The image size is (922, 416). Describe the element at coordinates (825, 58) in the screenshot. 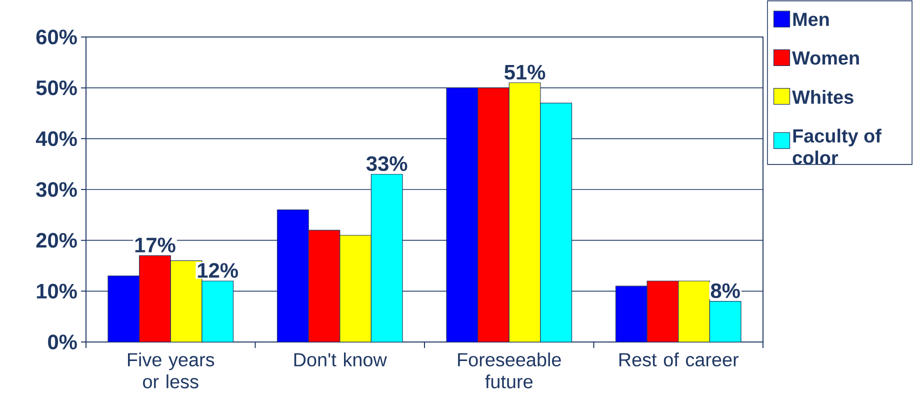

I see `legend-label: Women` at that location.